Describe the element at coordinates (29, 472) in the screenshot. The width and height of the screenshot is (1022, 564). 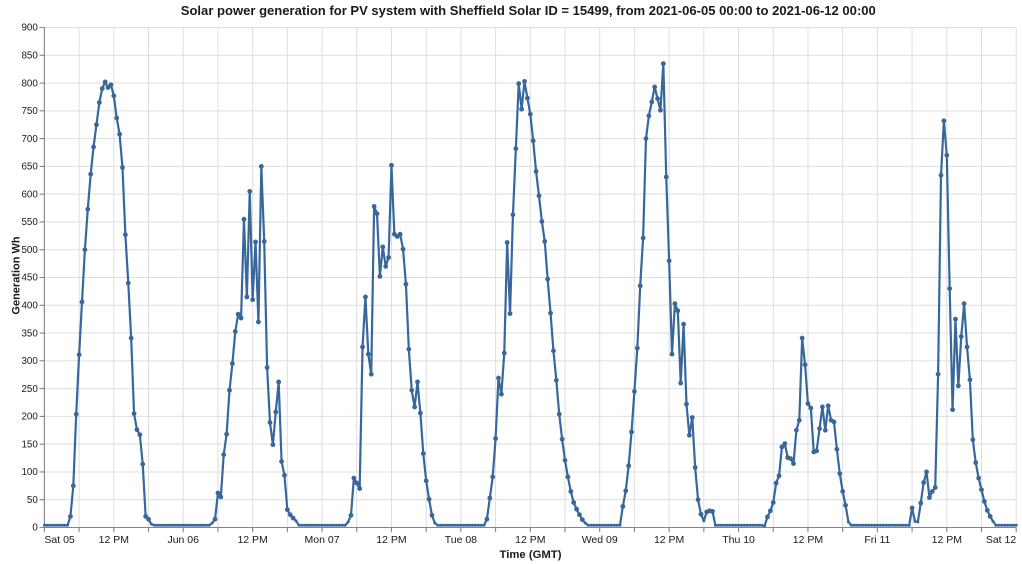
I see `svg-text: 100` at that location.